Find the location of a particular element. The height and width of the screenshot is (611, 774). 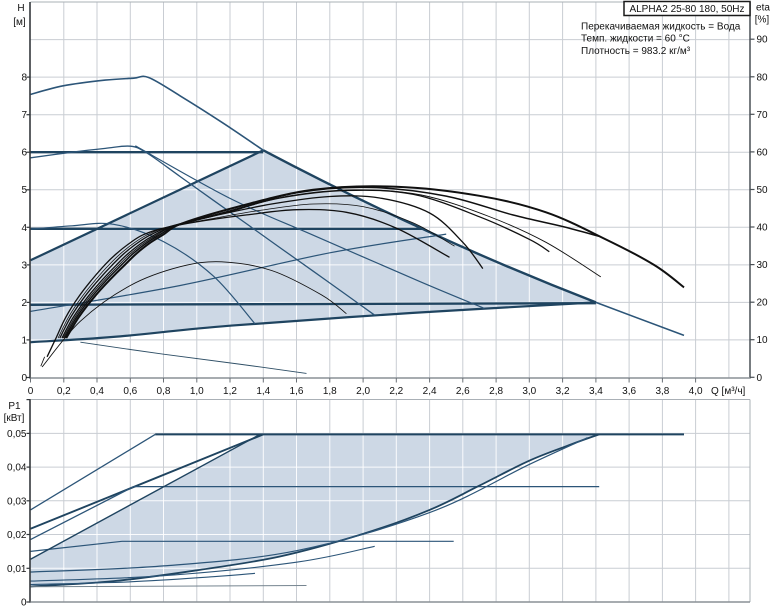

svg-text: Темп. жидкости = 60 °C is located at coordinates (635, 39).